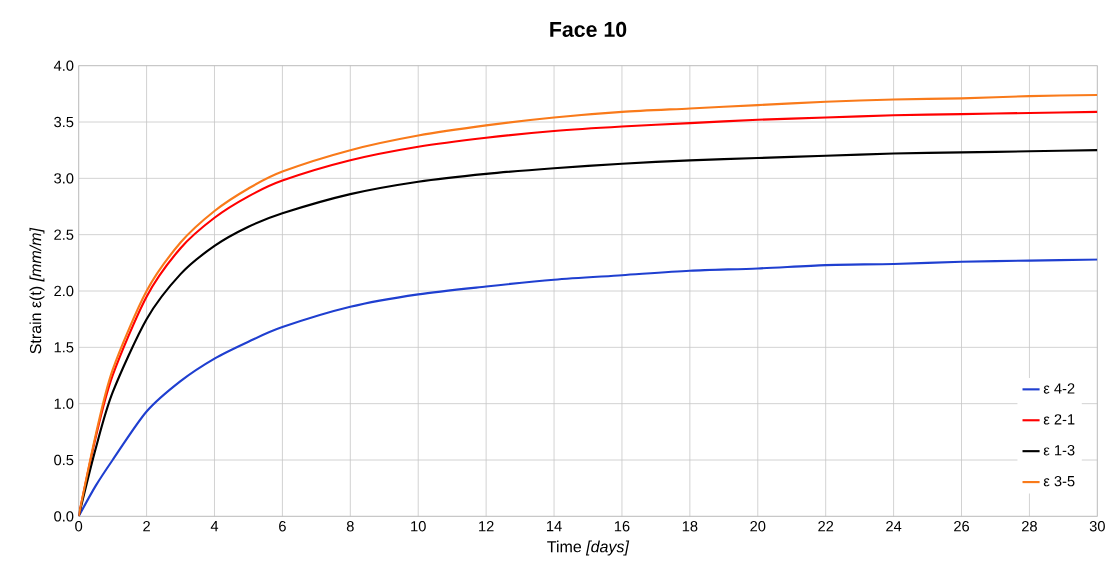 The width and height of the screenshot is (1117, 587). What do you see at coordinates (1059, 419) in the screenshot?
I see `legend-label: ε 2-1` at bounding box center [1059, 419].